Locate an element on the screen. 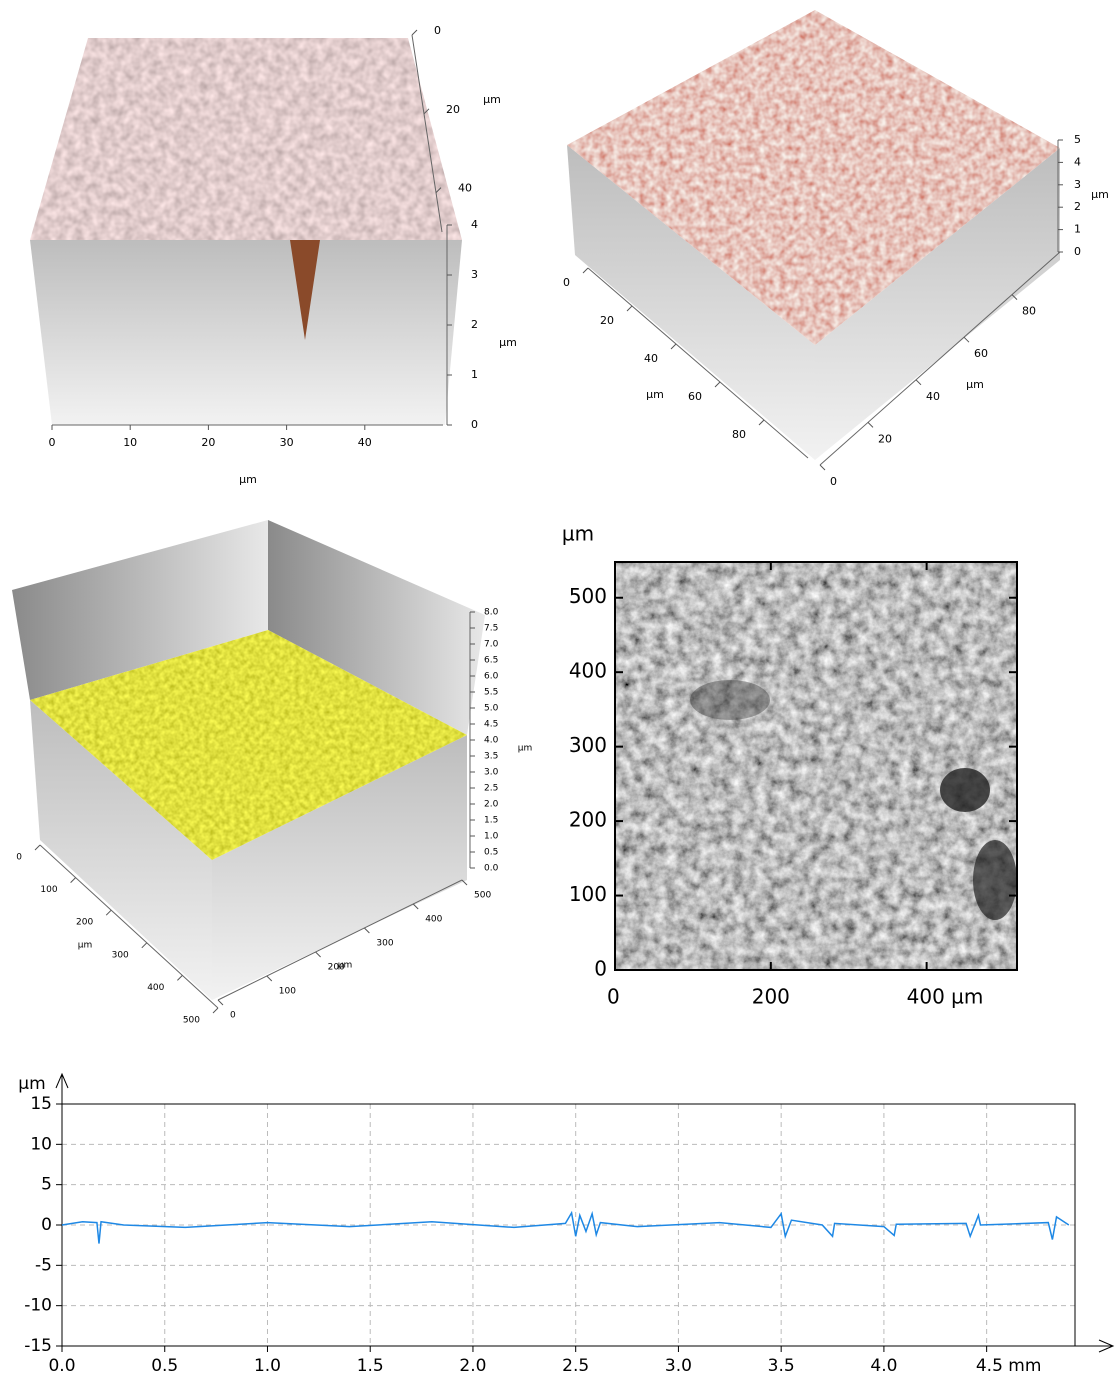 The height and width of the screenshot is (1384, 1118). y-tick-label: -10 is located at coordinates (38, 1306).